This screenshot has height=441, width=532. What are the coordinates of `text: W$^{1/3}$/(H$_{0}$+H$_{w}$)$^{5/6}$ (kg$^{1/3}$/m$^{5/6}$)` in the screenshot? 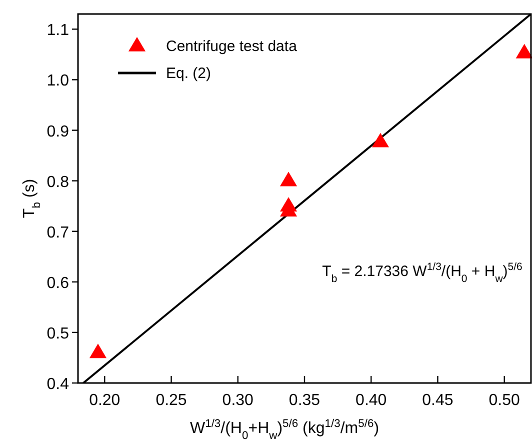 It's located at (285, 429).